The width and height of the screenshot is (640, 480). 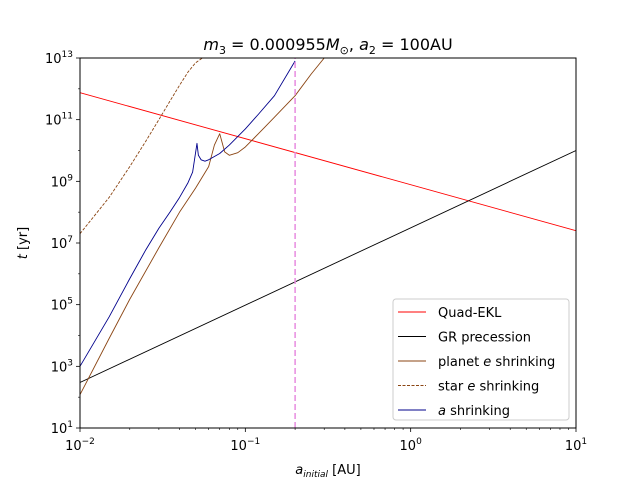 I want to click on y-tick-label-4: 109, so click(x=62, y=181).